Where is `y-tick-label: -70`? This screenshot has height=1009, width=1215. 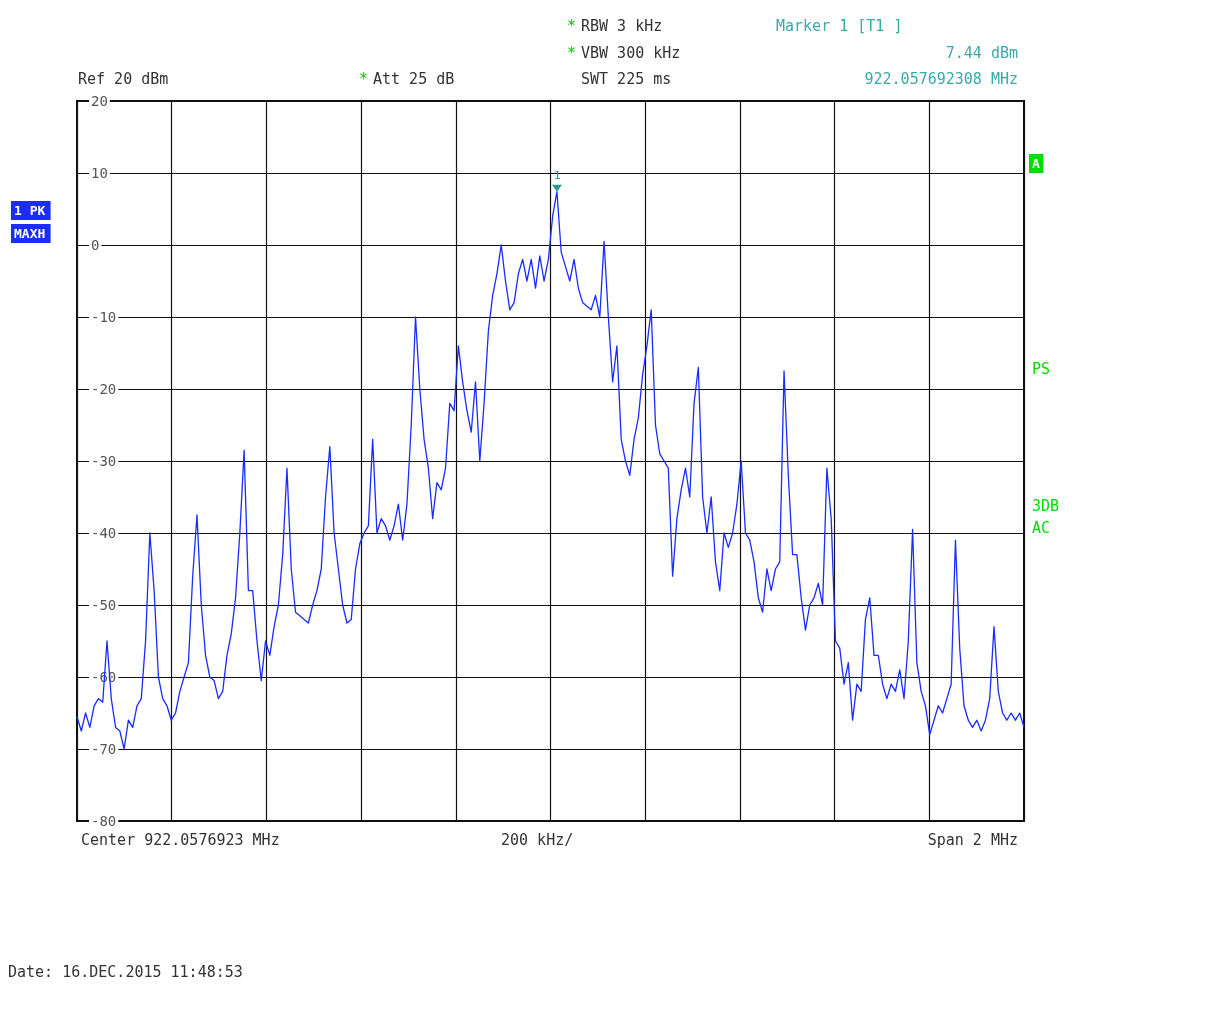 y-tick-label: -70 is located at coordinates (104, 749).